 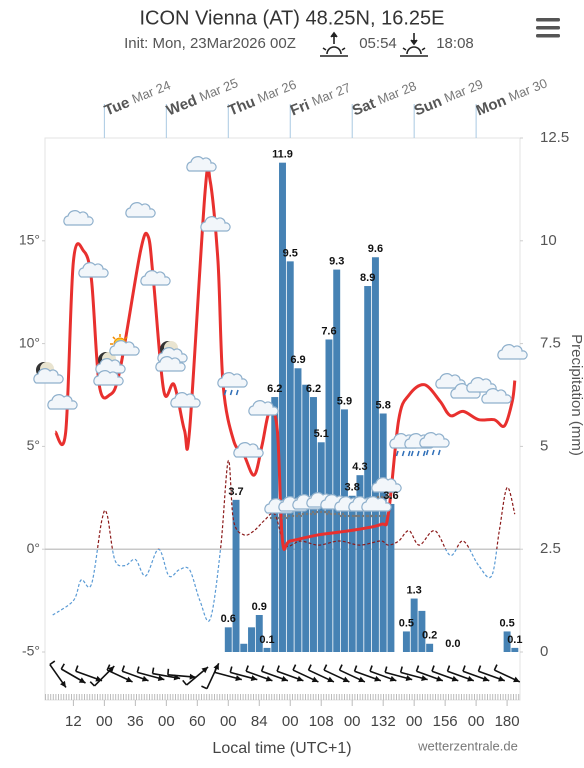 What do you see at coordinates (383, 721) in the screenshot?
I see `x-tick-label: 132` at bounding box center [383, 721].